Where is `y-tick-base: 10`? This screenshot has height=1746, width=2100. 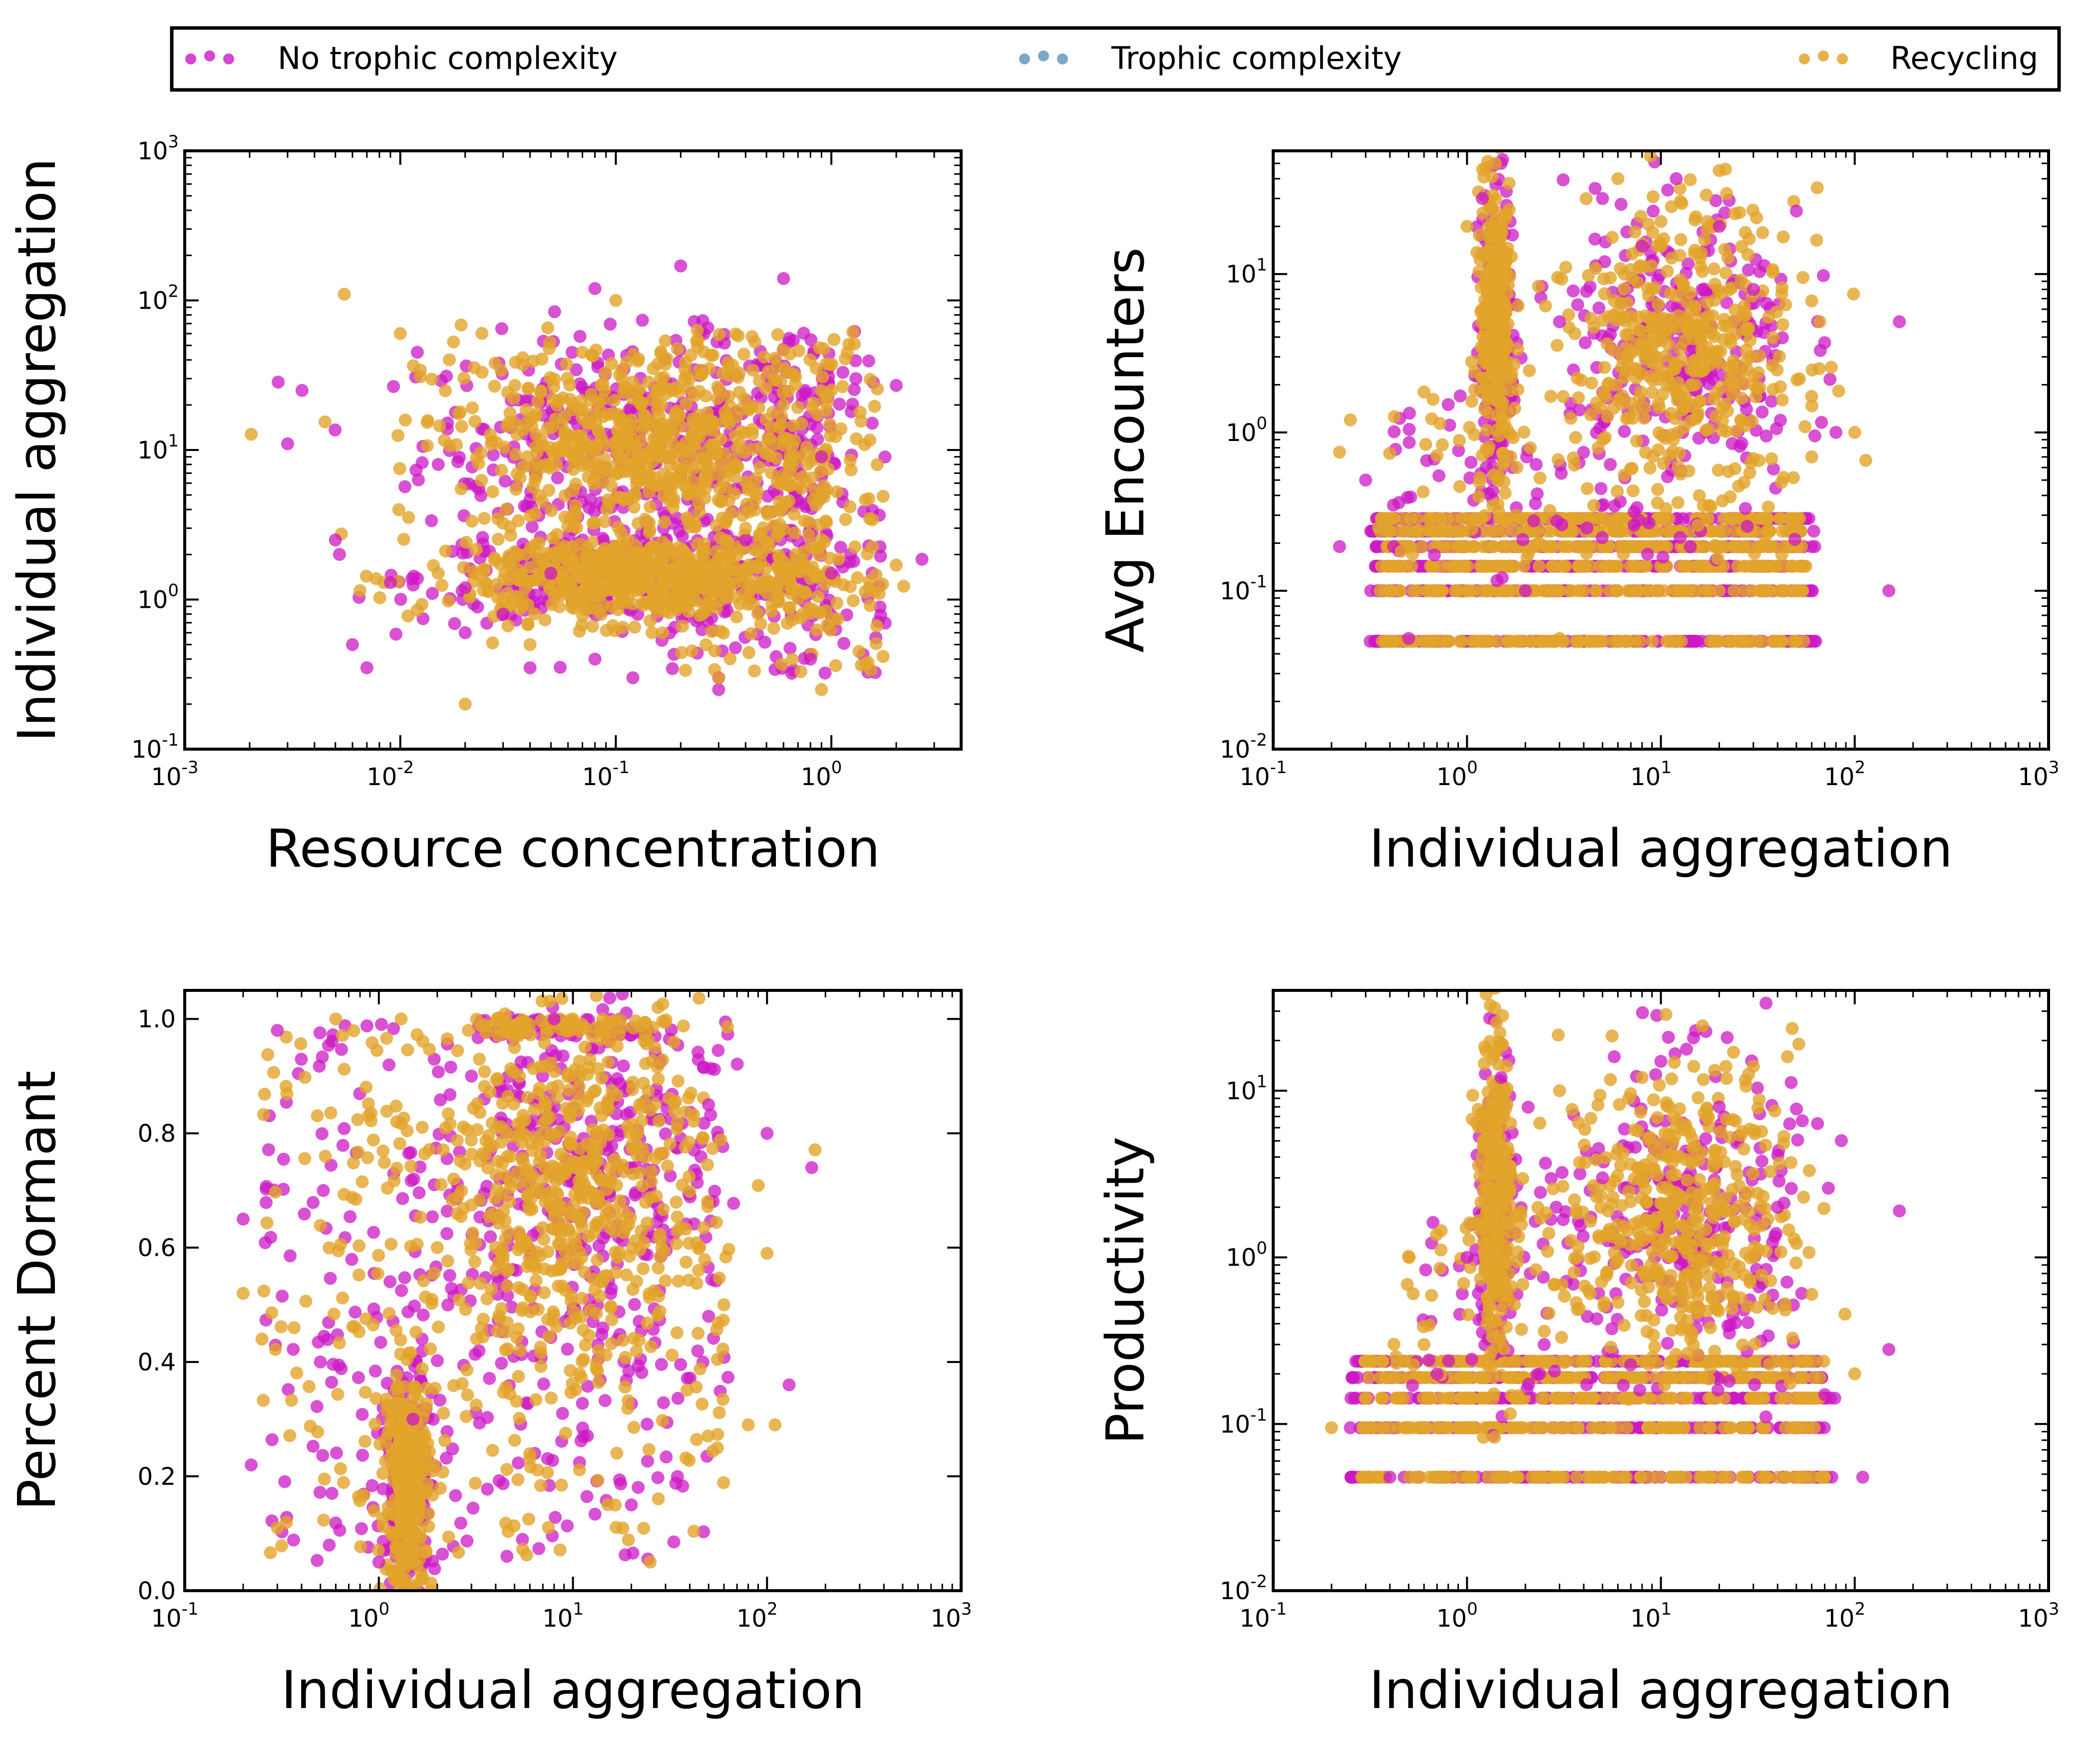 y-tick-base: 10 is located at coordinates (152, 450).